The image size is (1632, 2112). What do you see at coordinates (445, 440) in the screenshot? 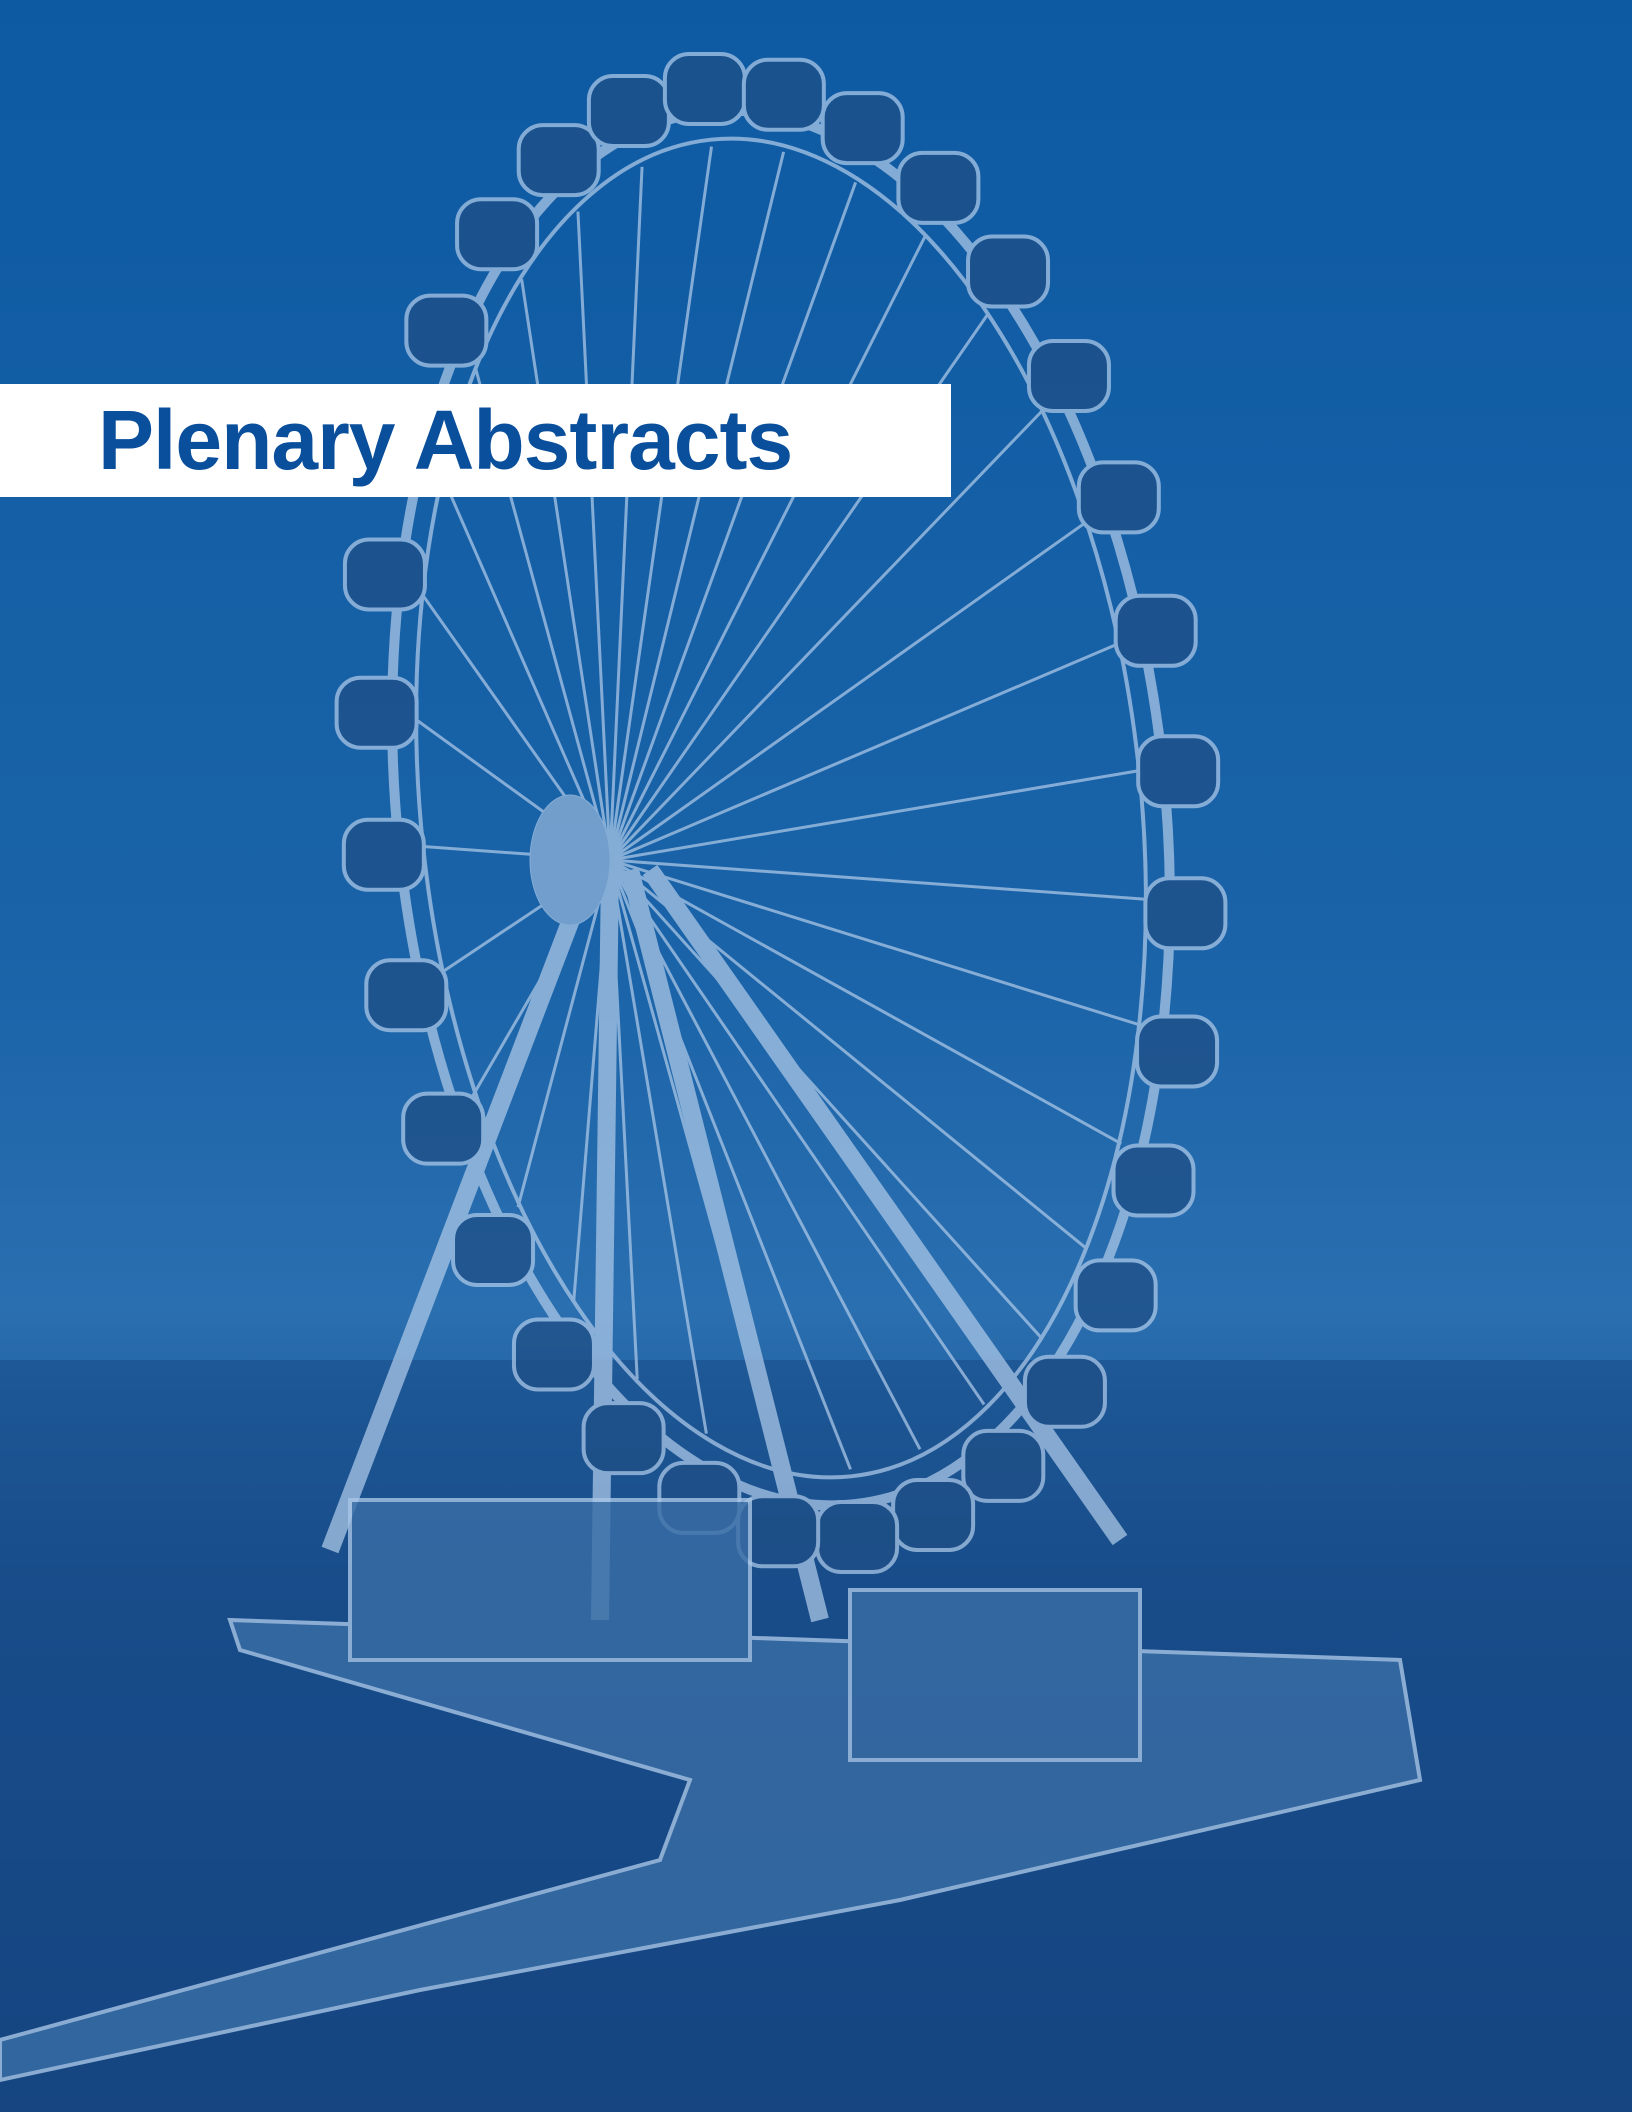
I see `cover-title: Plenary Abstracts` at bounding box center [445, 440].